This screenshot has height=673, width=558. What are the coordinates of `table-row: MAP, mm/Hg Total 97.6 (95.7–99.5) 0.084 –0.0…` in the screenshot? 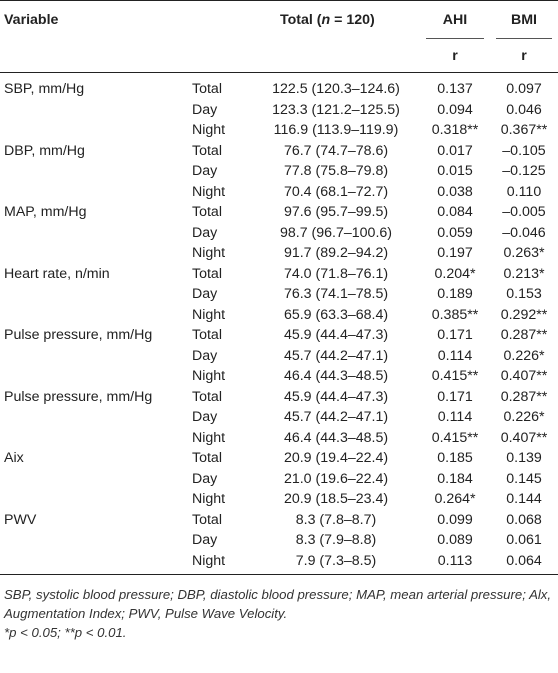 It's located at (279, 212).